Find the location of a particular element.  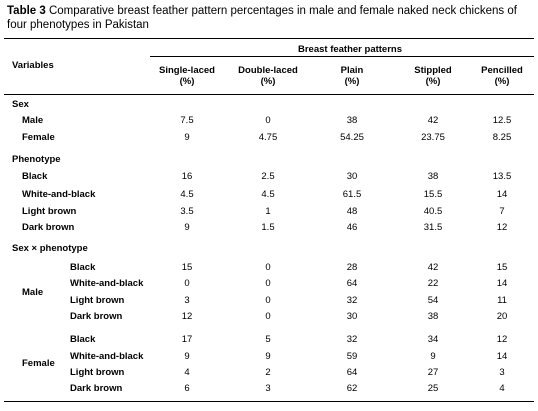

table-cell: 3.5 is located at coordinates (187, 211).